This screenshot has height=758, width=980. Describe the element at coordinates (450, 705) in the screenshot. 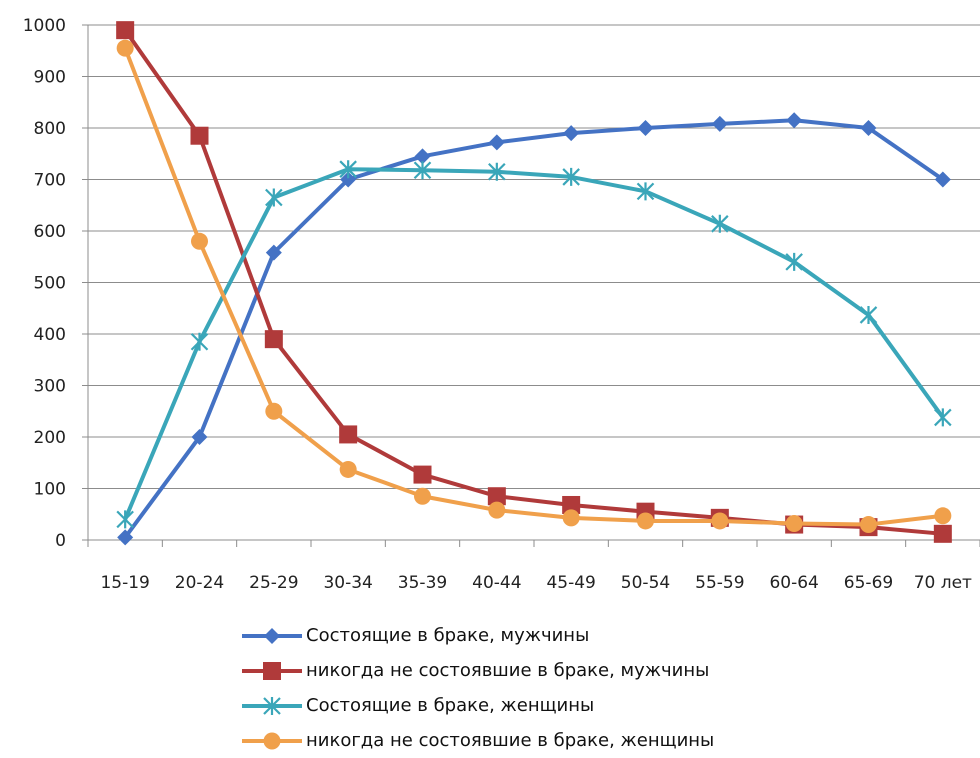

I see `legend-label-married-women: Состоящие в браке, женщины` at that location.